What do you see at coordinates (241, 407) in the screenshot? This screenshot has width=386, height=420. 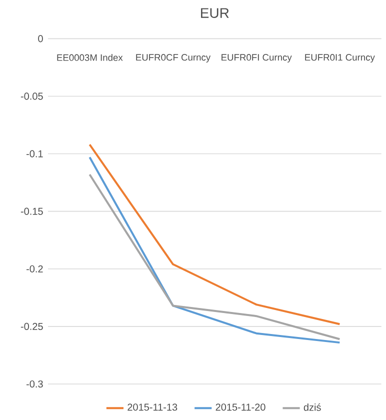 I see `legend-label: 2015-11-20` at bounding box center [241, 407].